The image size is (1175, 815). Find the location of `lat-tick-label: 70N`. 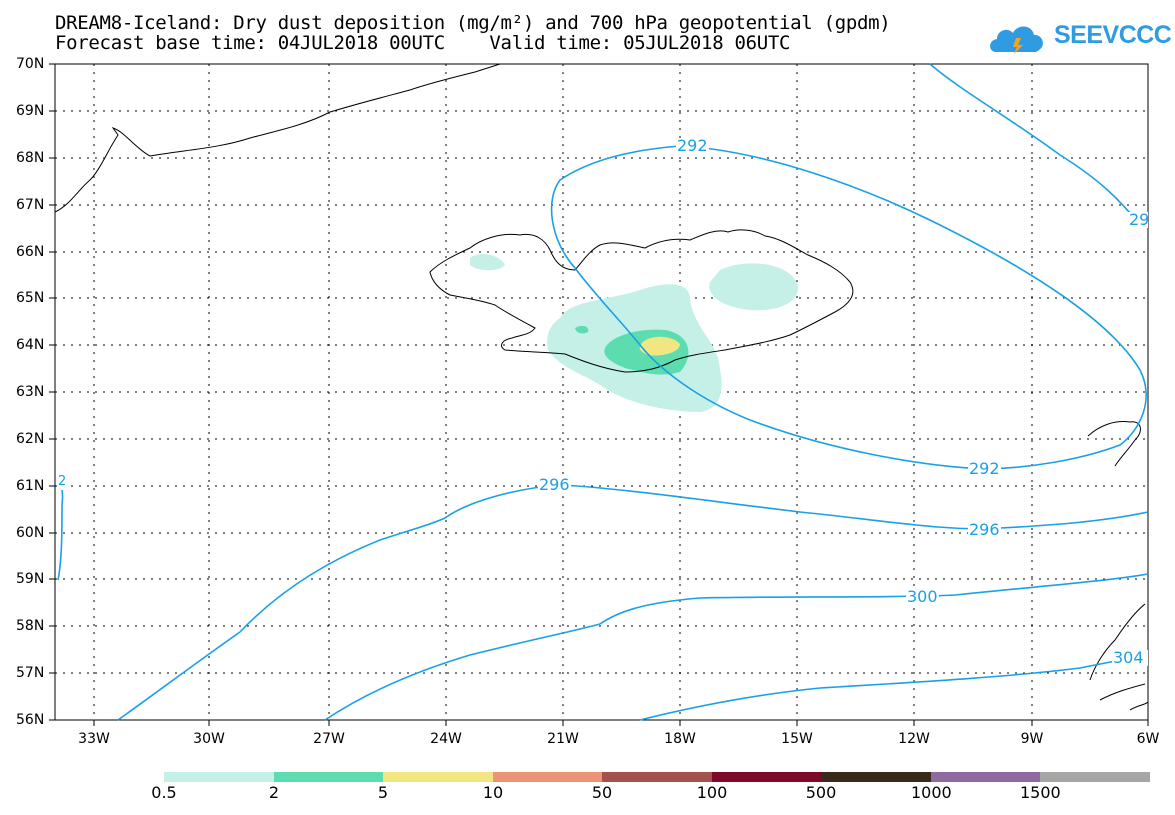

lat-tick-label: 70N is located at coordinates (30, 64).